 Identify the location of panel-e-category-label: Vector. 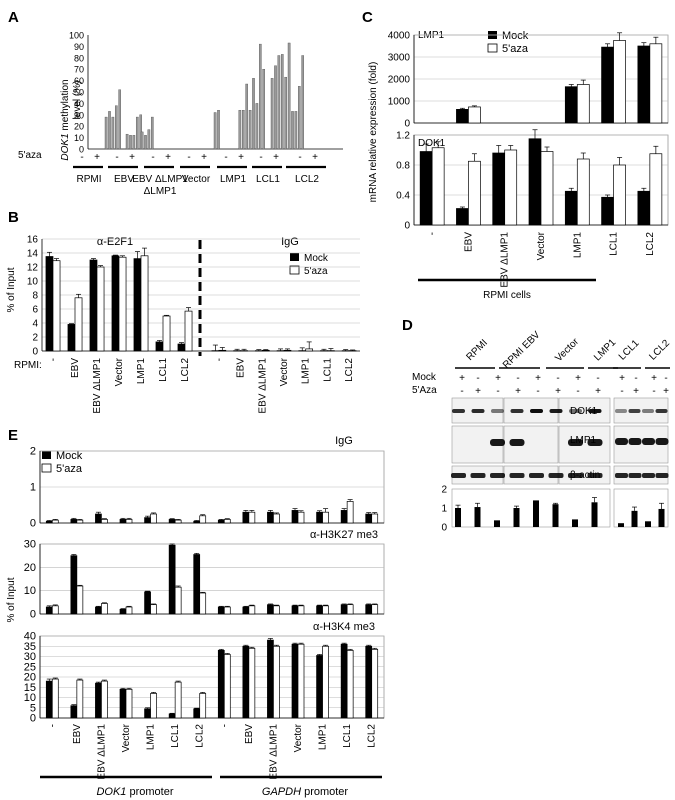
(298, 737).